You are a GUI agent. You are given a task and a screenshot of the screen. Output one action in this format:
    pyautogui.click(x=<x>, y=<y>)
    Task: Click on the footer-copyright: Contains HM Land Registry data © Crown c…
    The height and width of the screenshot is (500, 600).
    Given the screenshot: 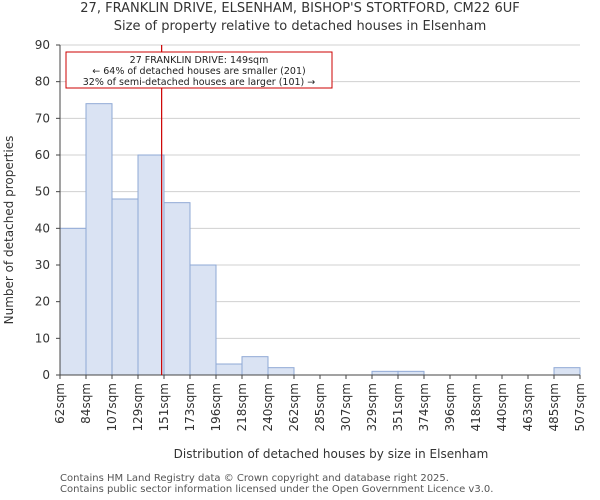 What is the action you would take?
    pyautogui.click(x=254, y=478)
    